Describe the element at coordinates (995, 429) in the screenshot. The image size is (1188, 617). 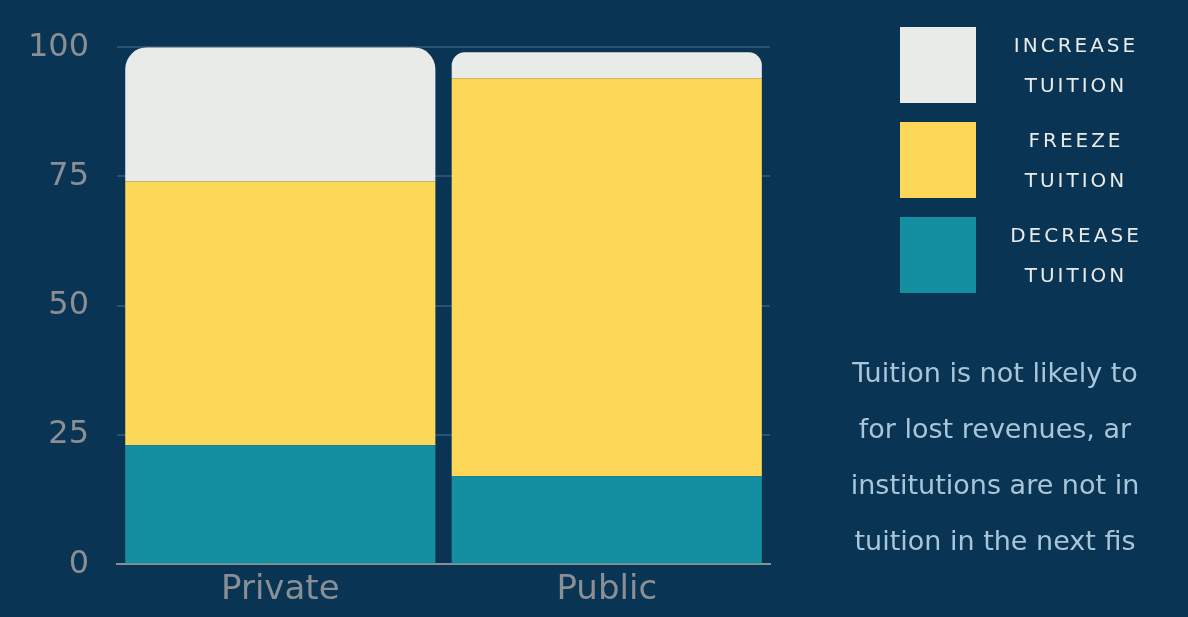
I see `text: for lost revenues, ar` at that location.